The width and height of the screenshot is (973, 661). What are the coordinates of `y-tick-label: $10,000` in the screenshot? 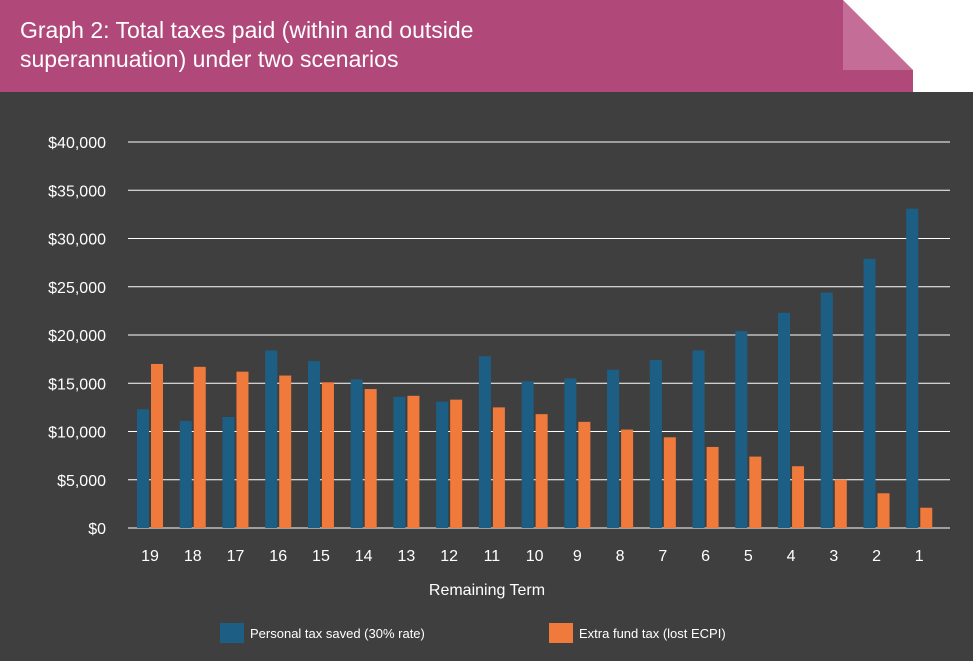 It's located at (77, 433).